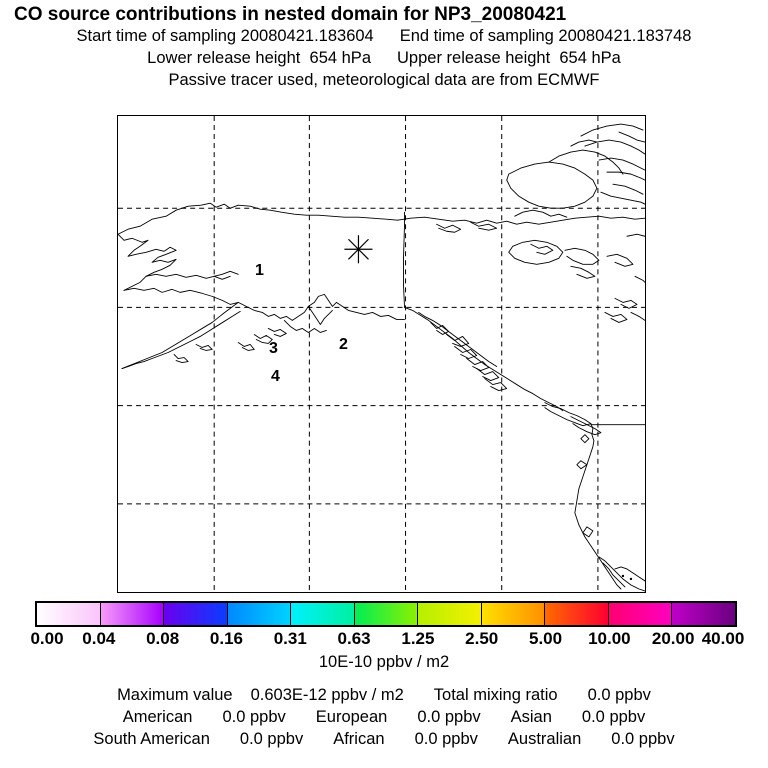 The image size is (768, 768). What do you see at coordinates (723, 638) in the screenshot?
I see `colorbar-tick-11: 40.00` at bounding box center [723, 638].